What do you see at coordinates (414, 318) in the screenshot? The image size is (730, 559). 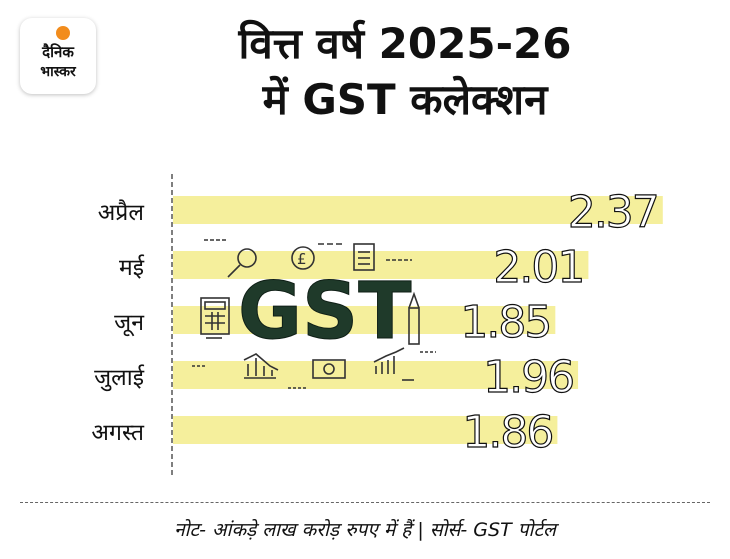 I see `pencil-icon` at bounding box center [414, 318].